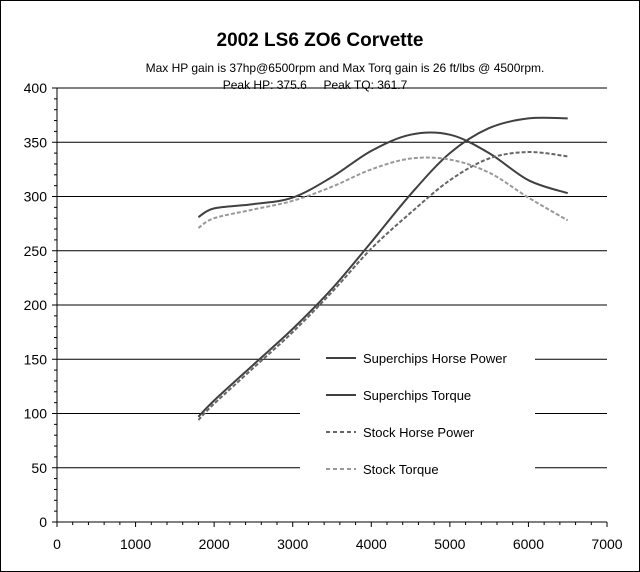  Describe the element at coordinates (417, 395) in the screenshot. I see `legend-label: Superchips Torque` at that location.